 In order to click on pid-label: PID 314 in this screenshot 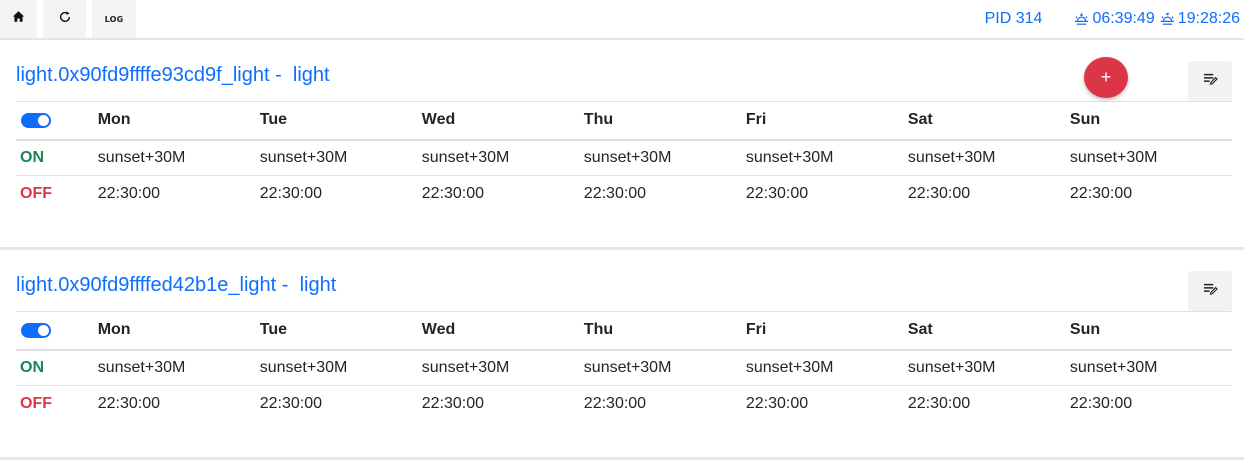, I will do `click(1013, 18)`.